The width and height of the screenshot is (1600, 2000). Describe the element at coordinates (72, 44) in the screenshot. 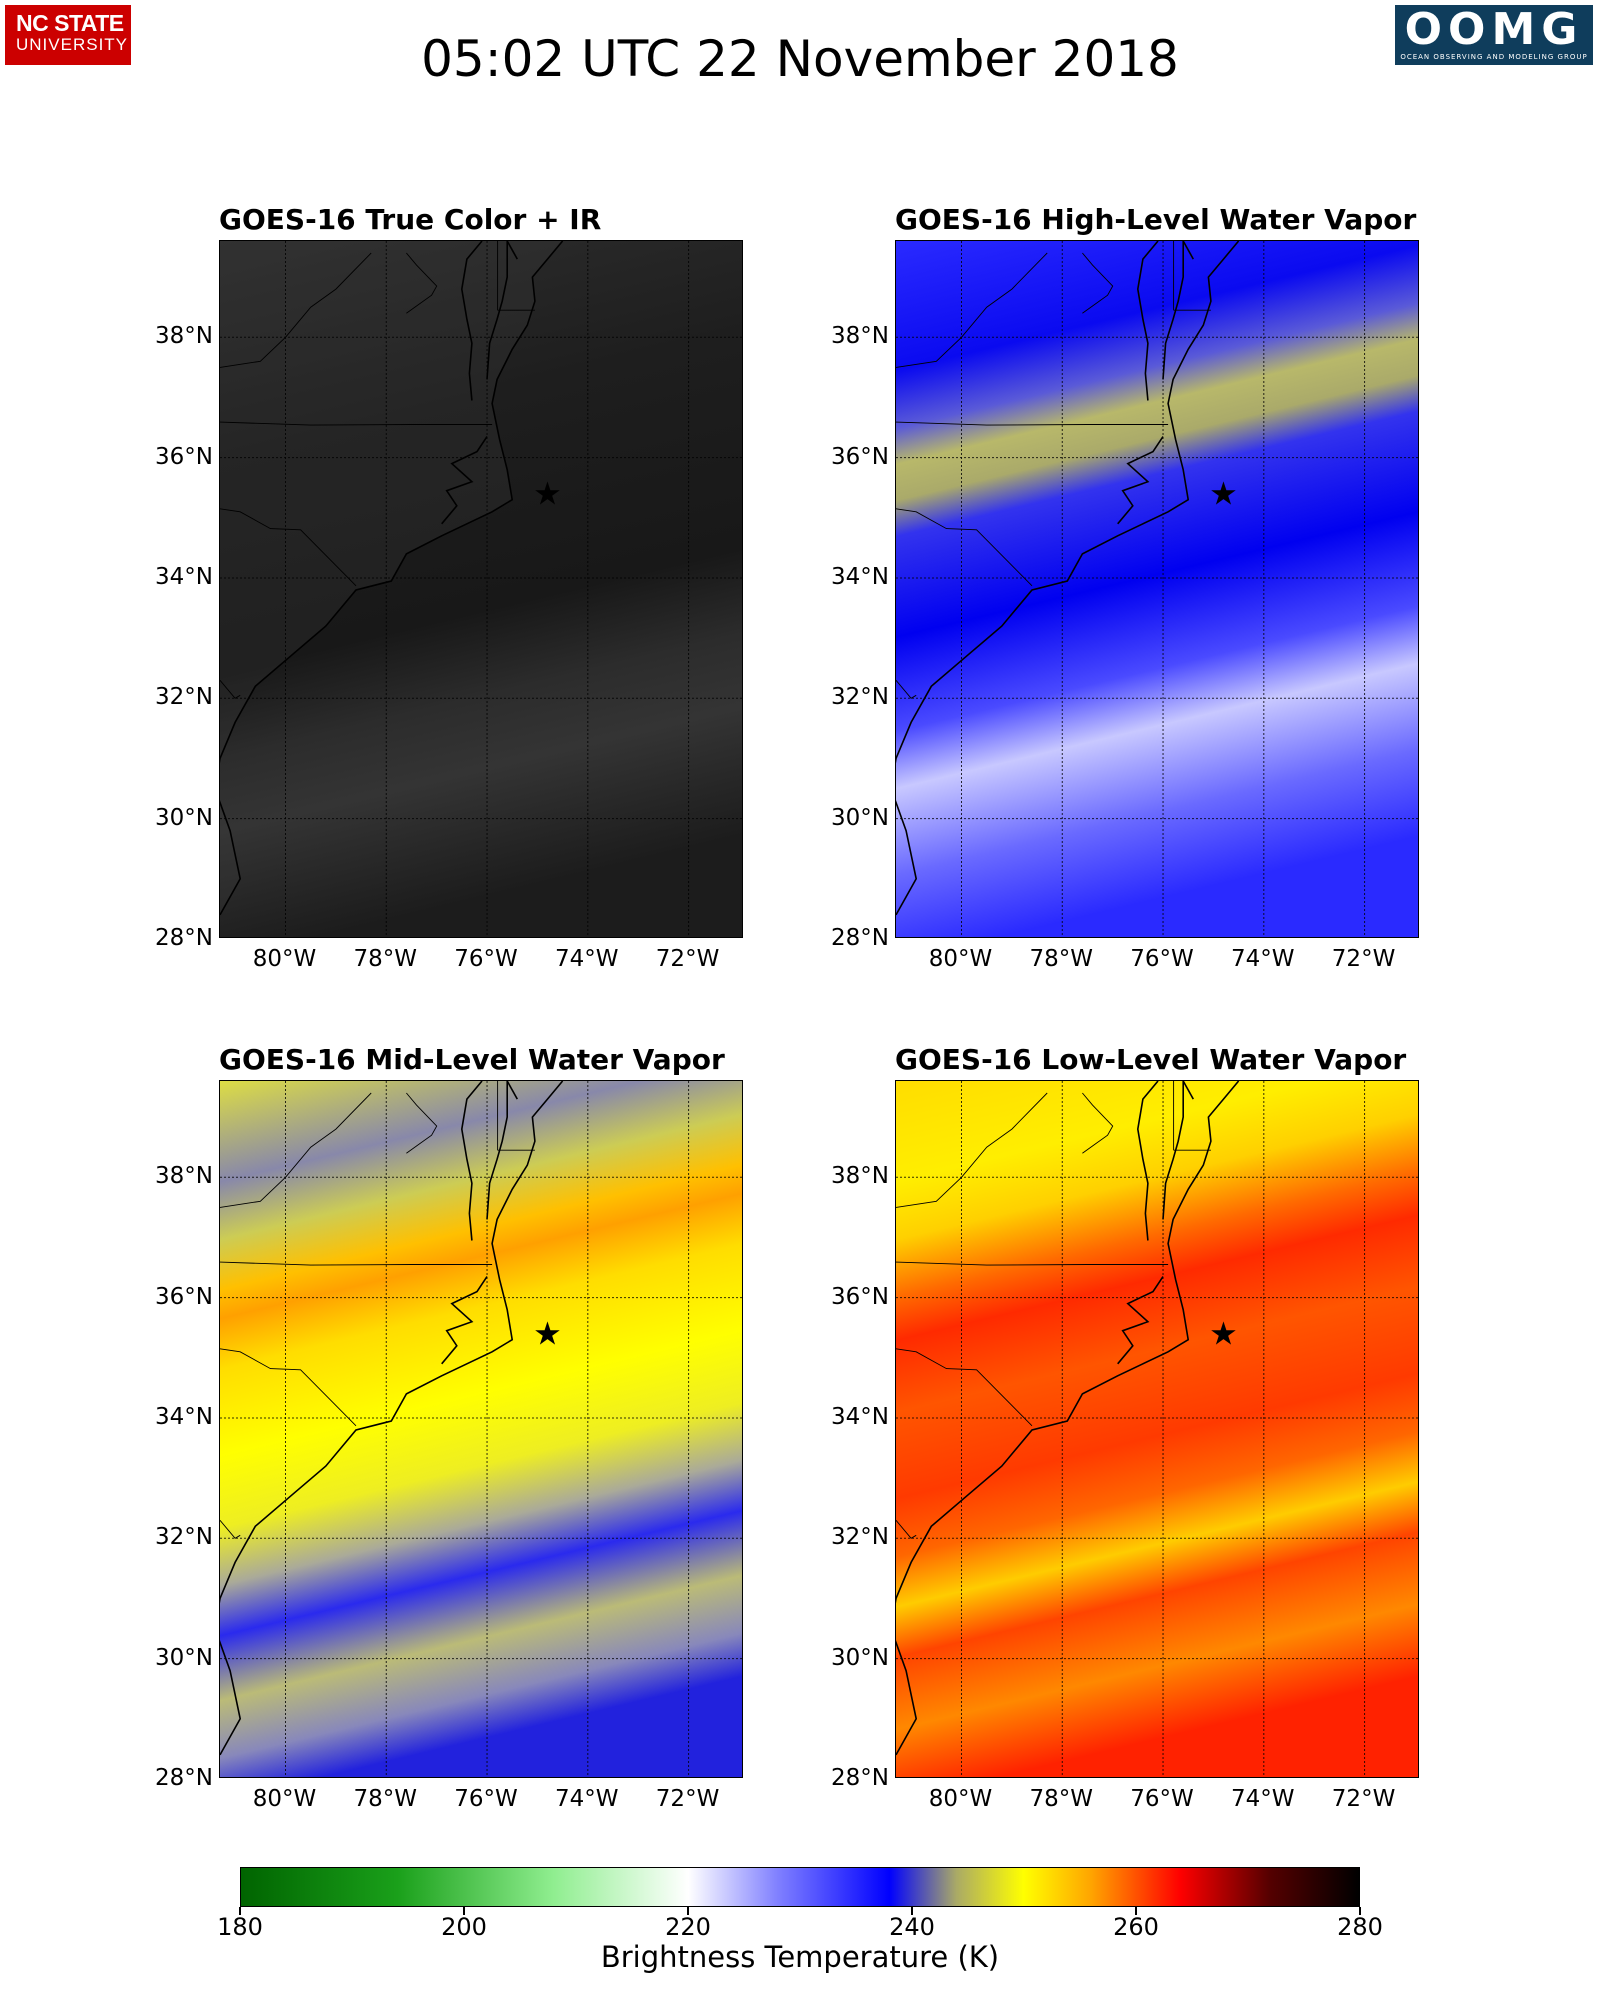

I see `ncsu-logo-line2: UNIVERSITY` at that location.